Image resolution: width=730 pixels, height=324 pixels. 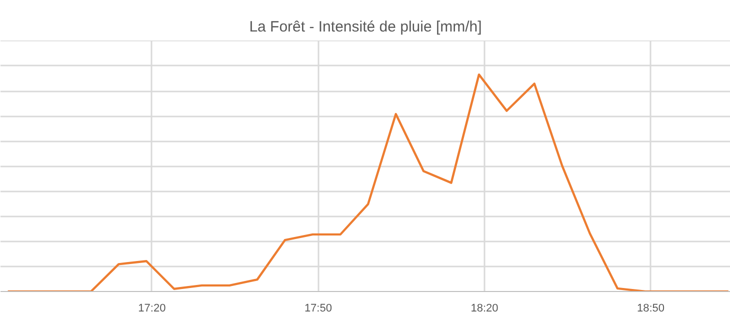 I want to click on x-tick-label: 17:50, so click(x=318, y=308).